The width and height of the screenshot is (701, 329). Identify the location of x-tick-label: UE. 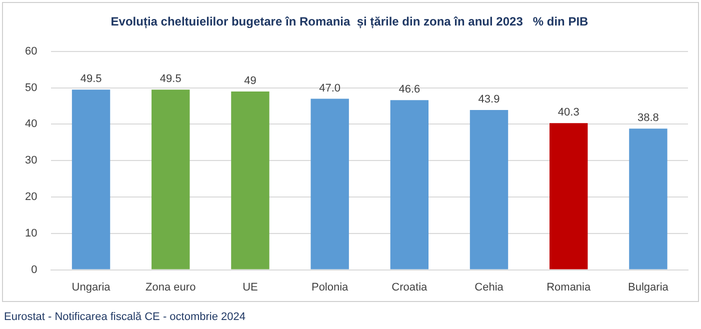
(250, 287).